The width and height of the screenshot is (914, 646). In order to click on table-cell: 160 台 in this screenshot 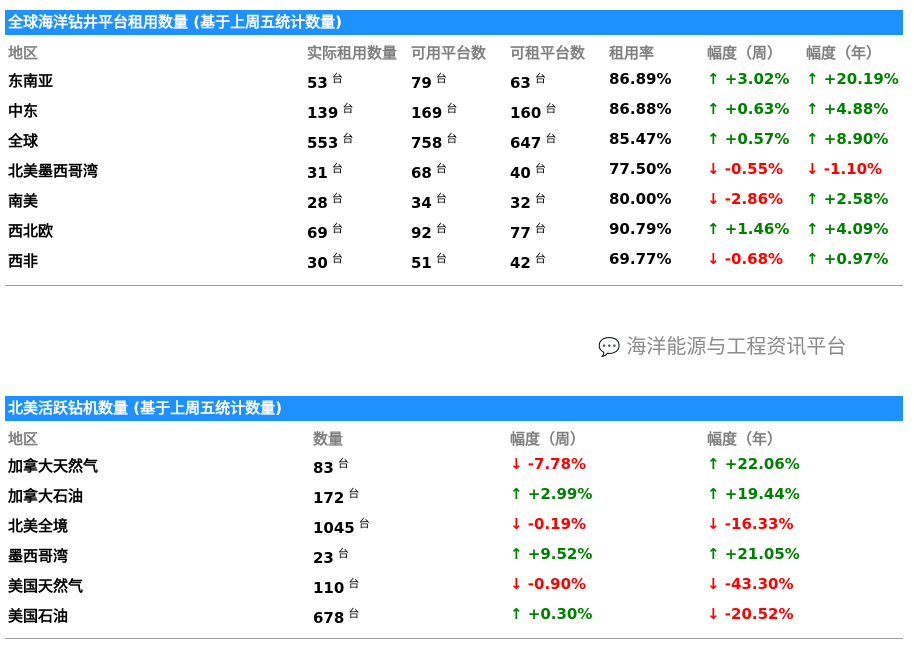, I will do `click(533, 111)`.